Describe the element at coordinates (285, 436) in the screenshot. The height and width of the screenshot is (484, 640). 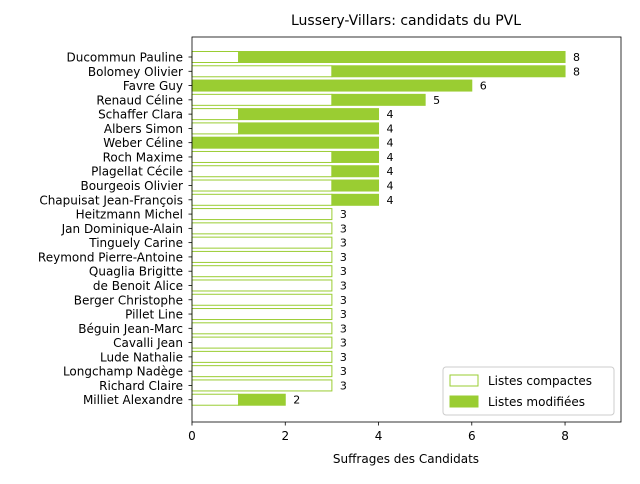
I see `x-tick-label: 2` at that location.